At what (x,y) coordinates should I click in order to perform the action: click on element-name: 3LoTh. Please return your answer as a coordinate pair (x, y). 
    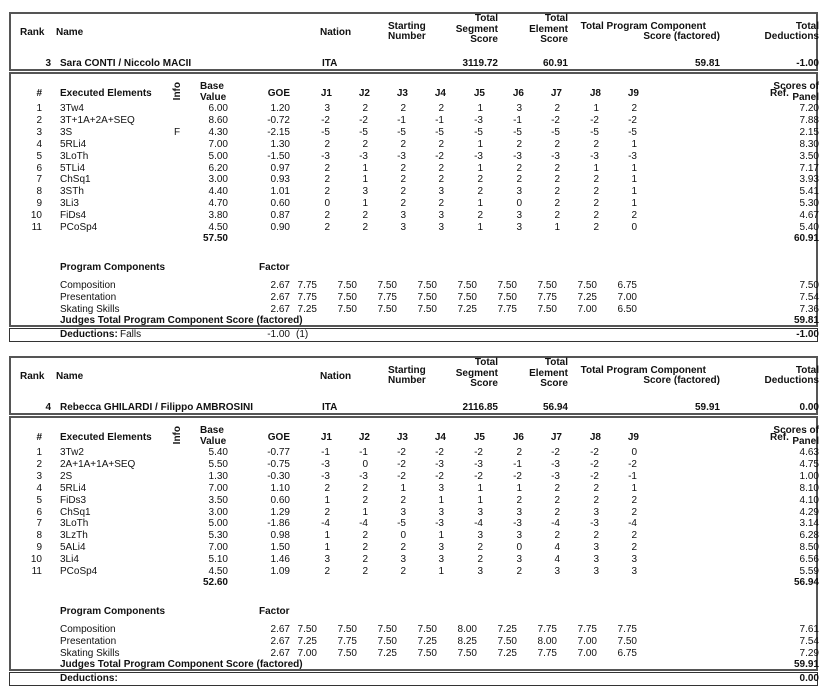
    Looking at the image, I should click on (74, 156).